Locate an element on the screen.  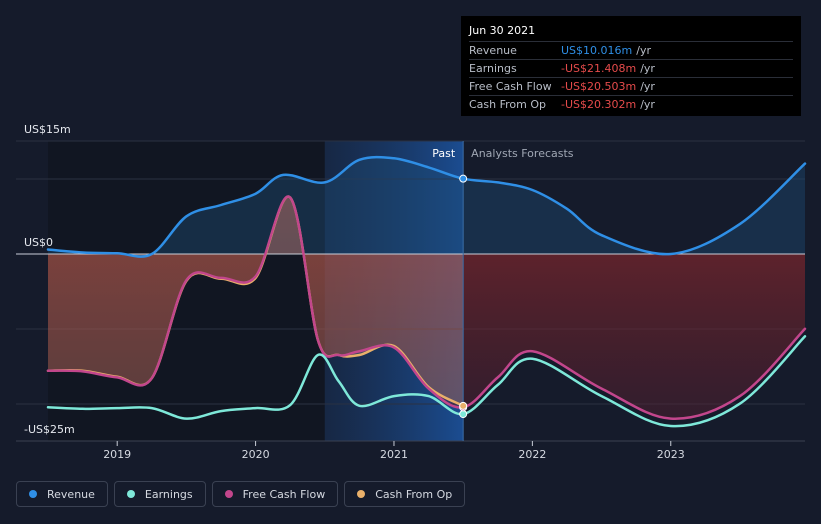
tooltip-row: Earnings -US$21.408m/yr is located at coordinates (631, 68).